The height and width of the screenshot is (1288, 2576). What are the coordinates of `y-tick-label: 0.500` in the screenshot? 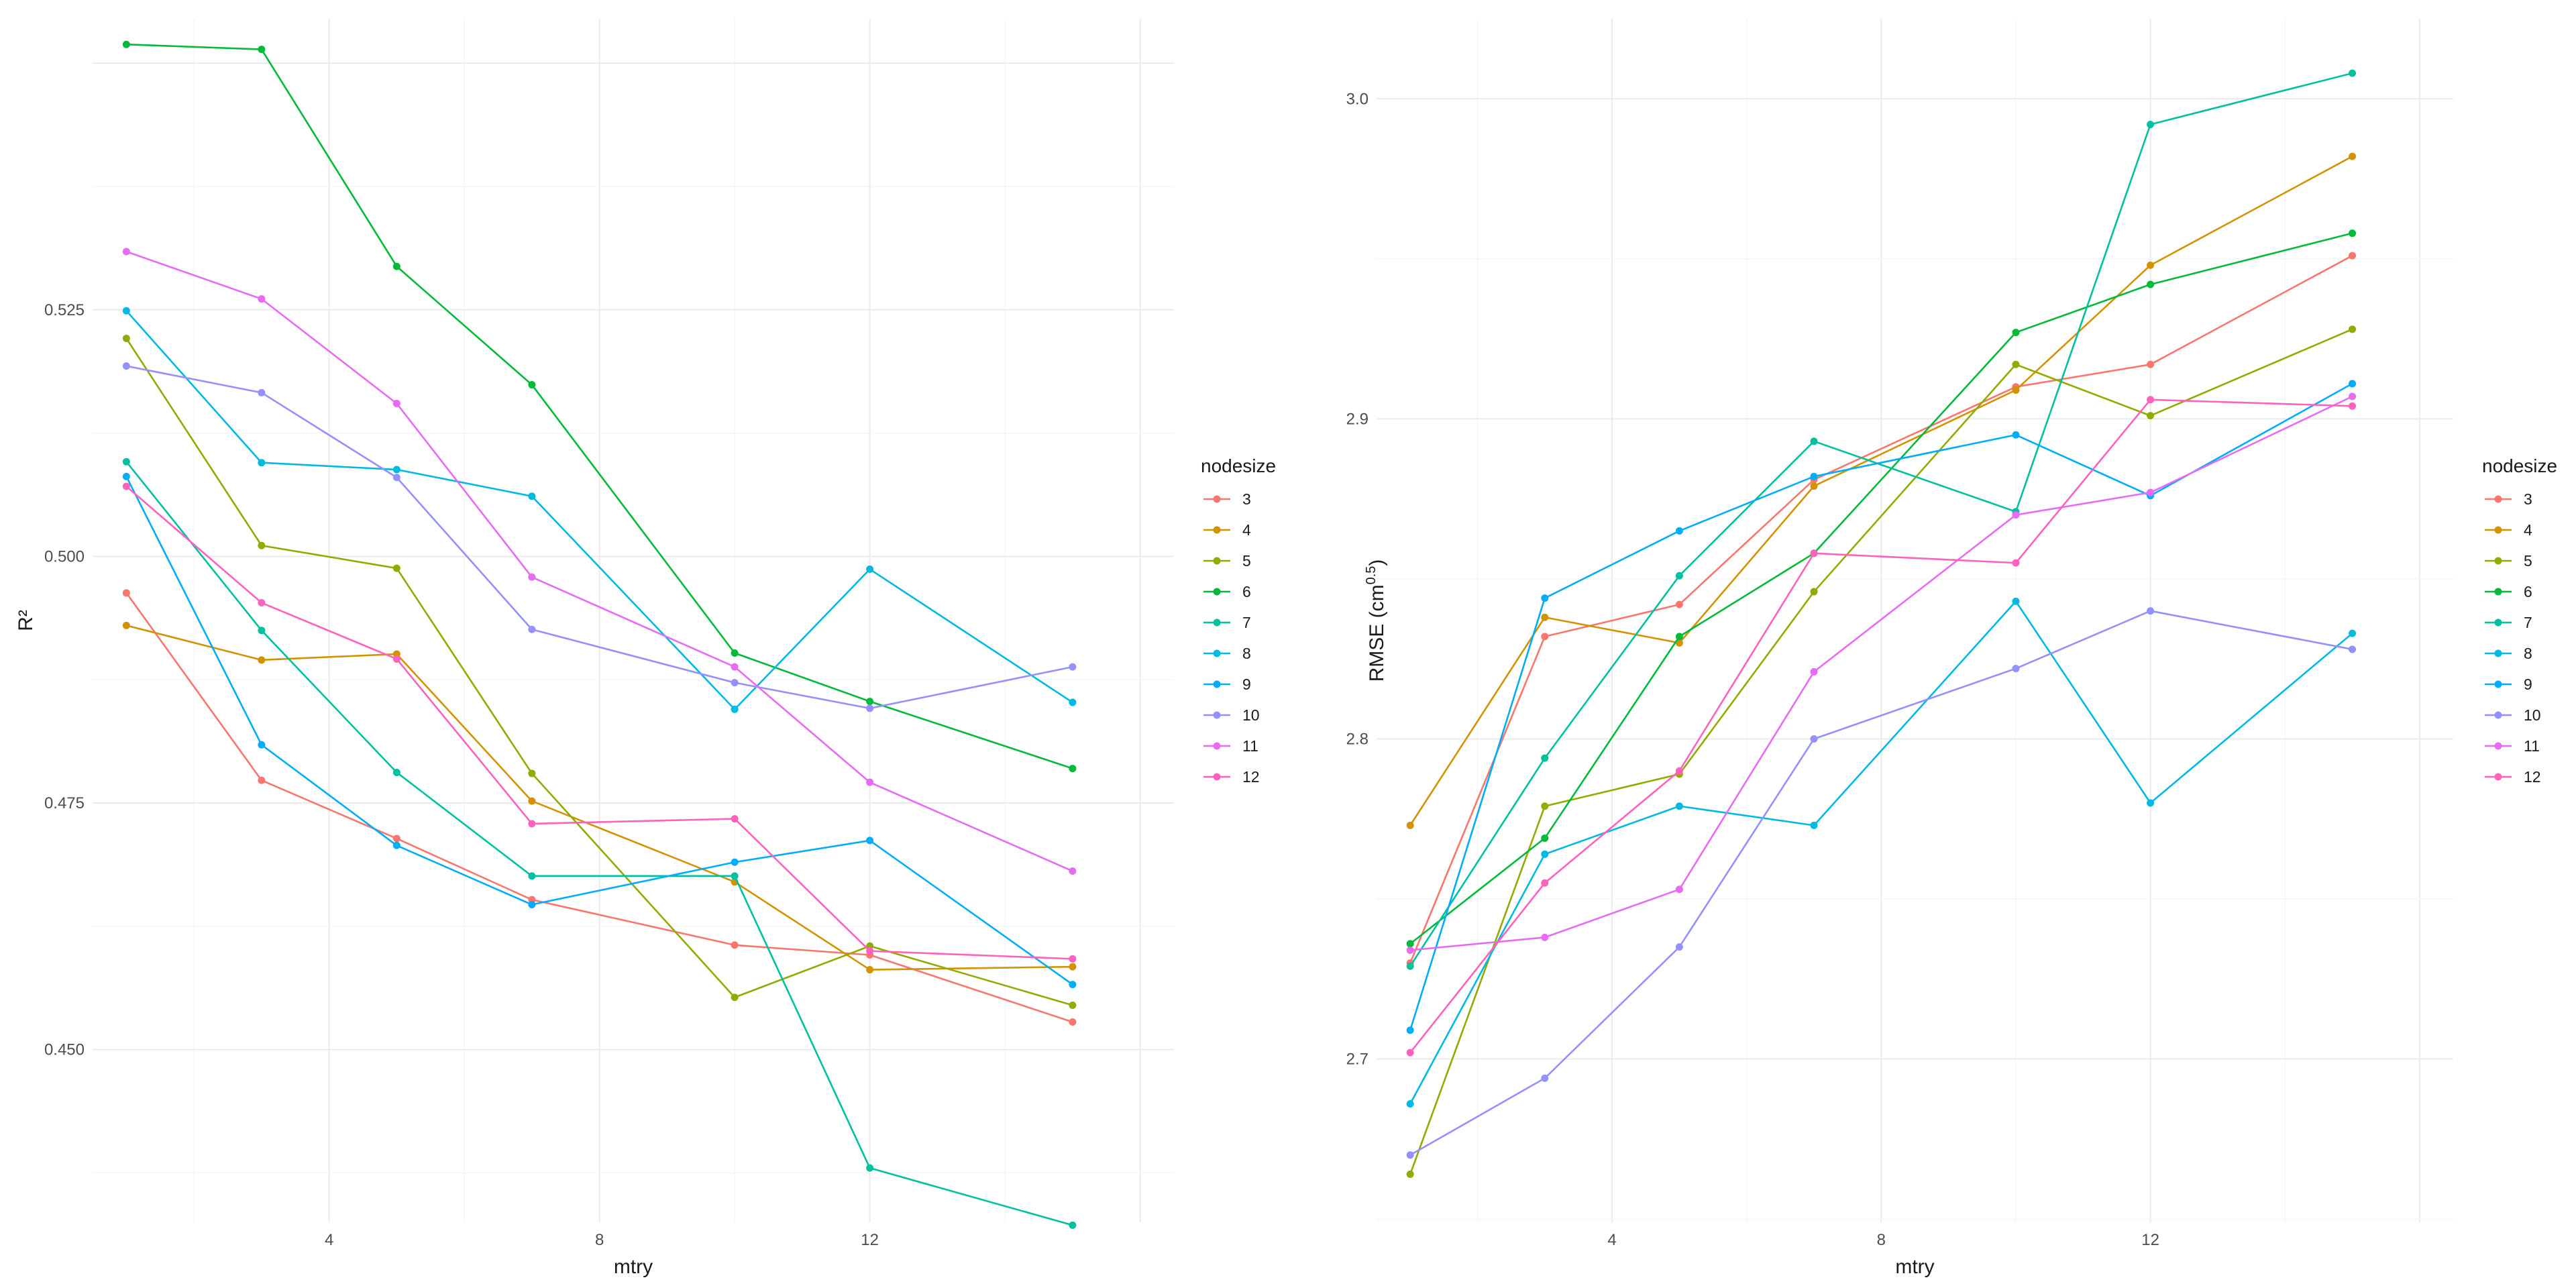 It's located at (64, 556).